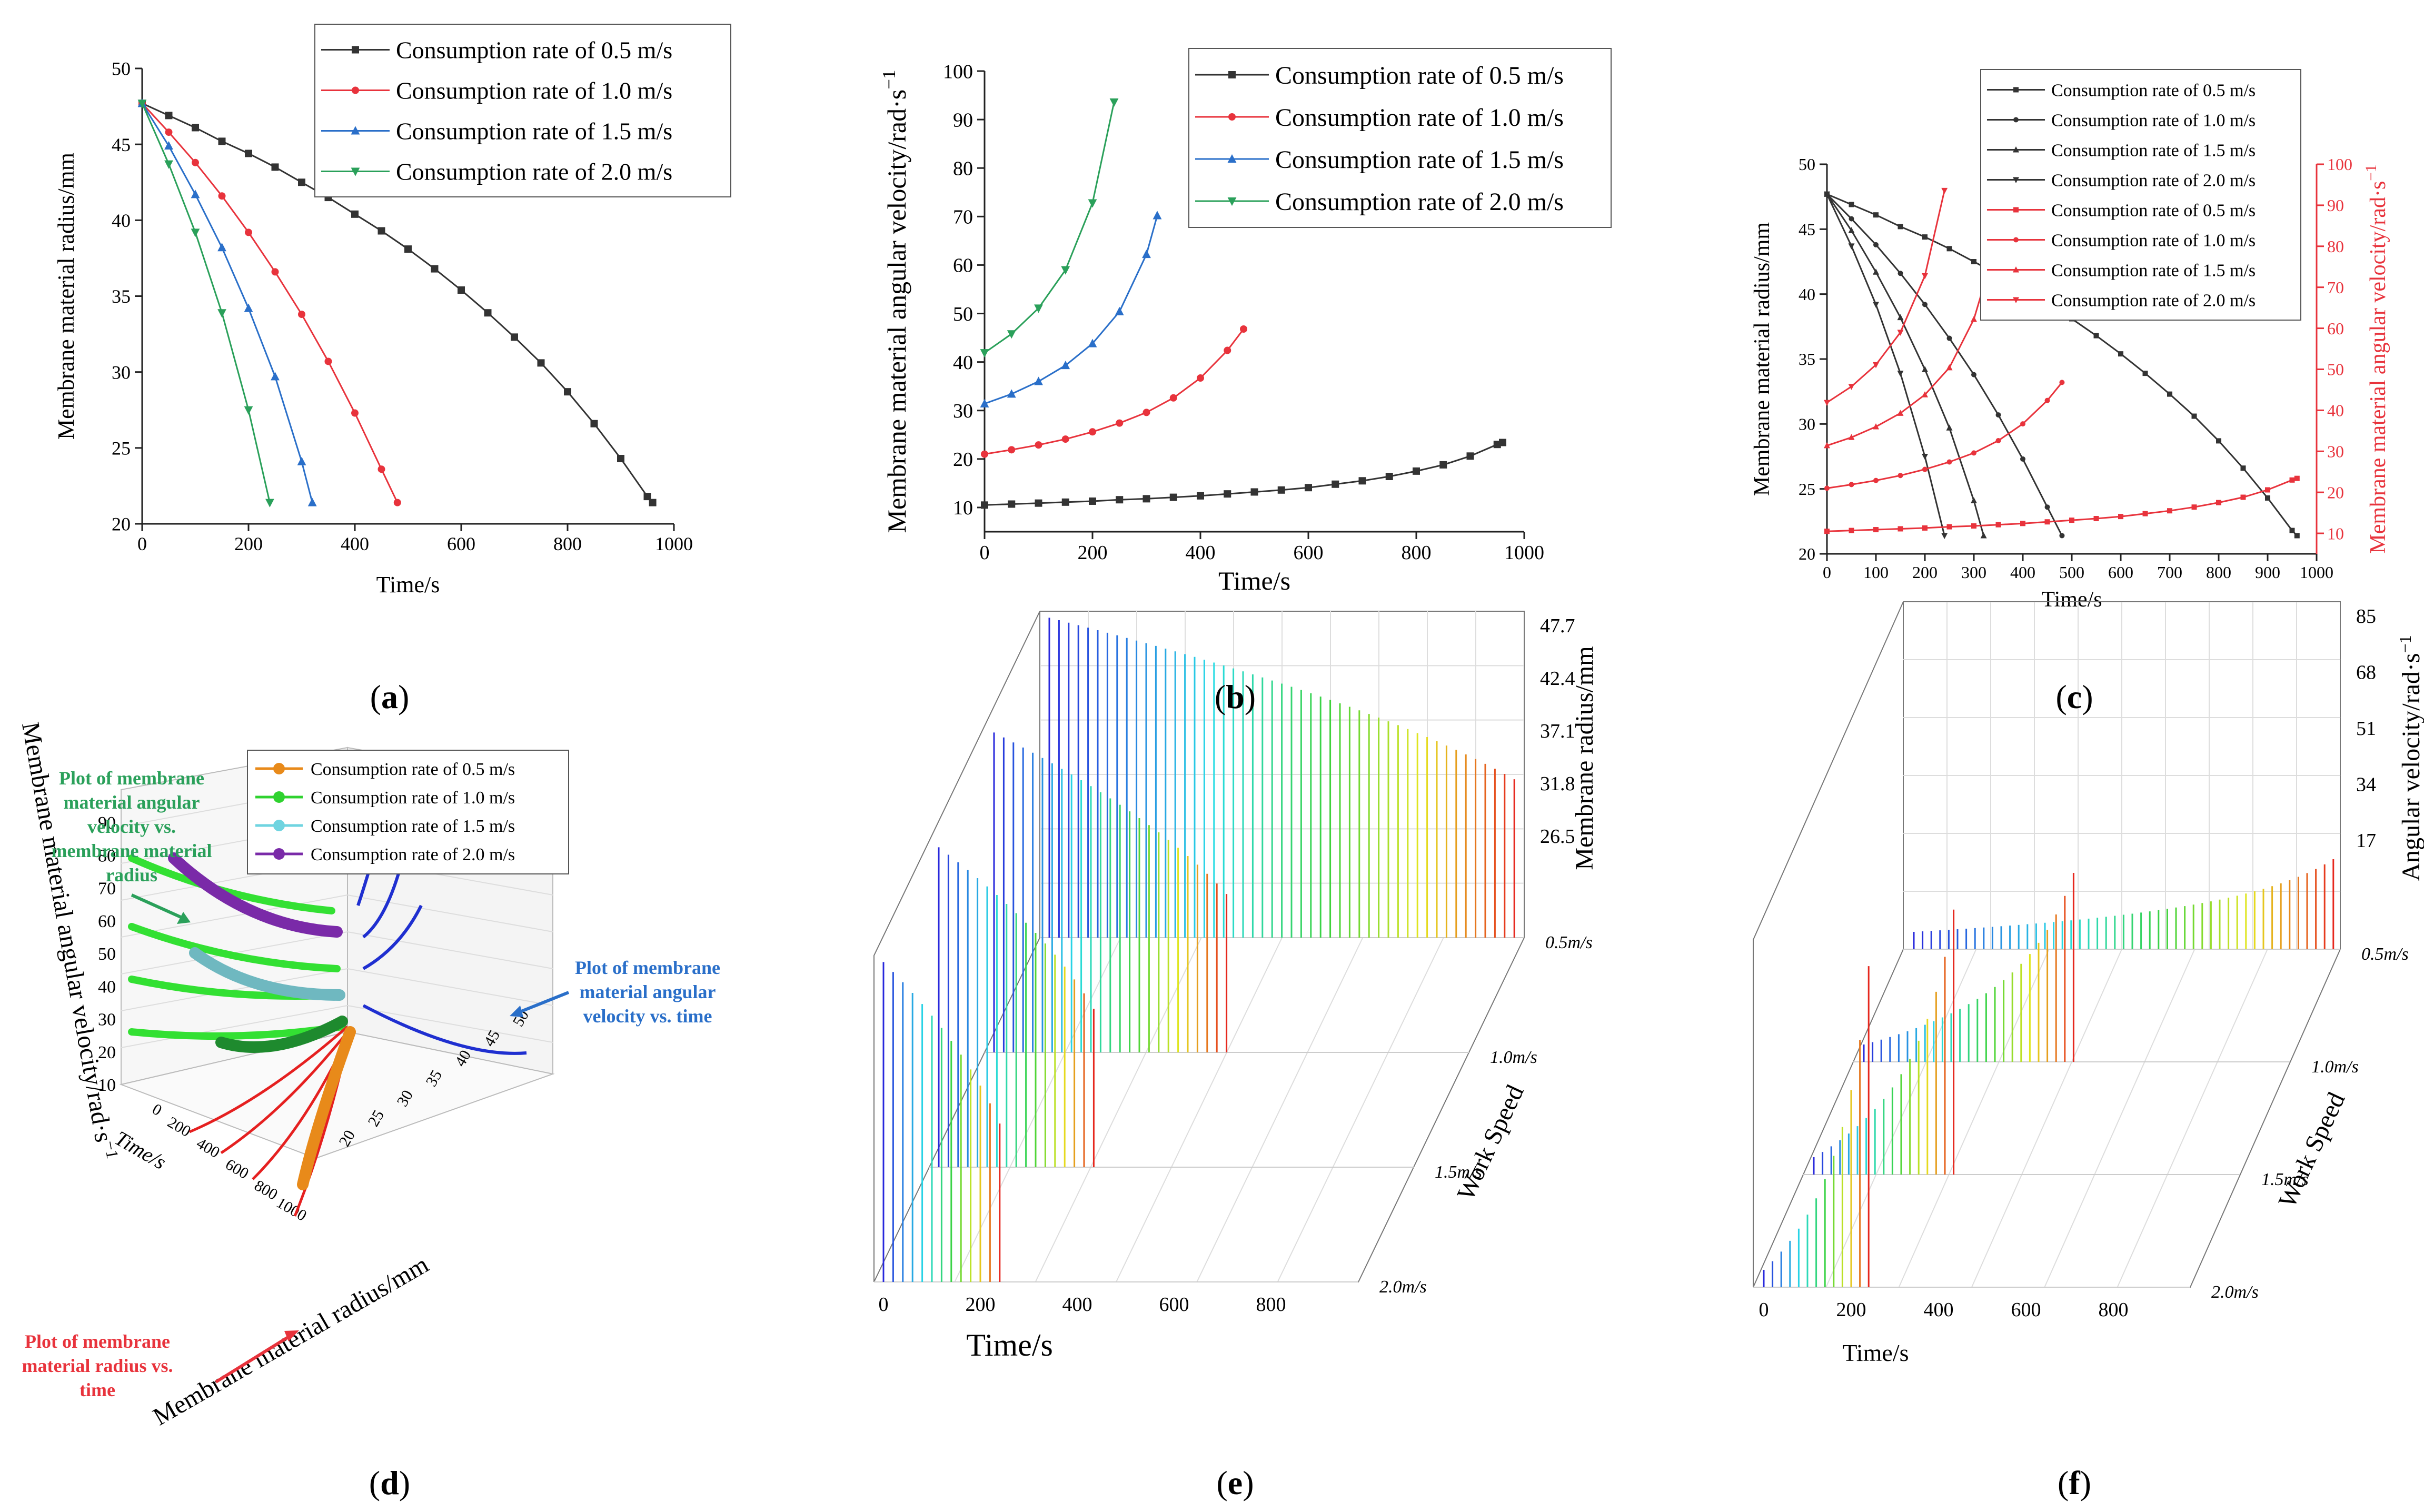  I want to click on legend-box, so click(522, 111).